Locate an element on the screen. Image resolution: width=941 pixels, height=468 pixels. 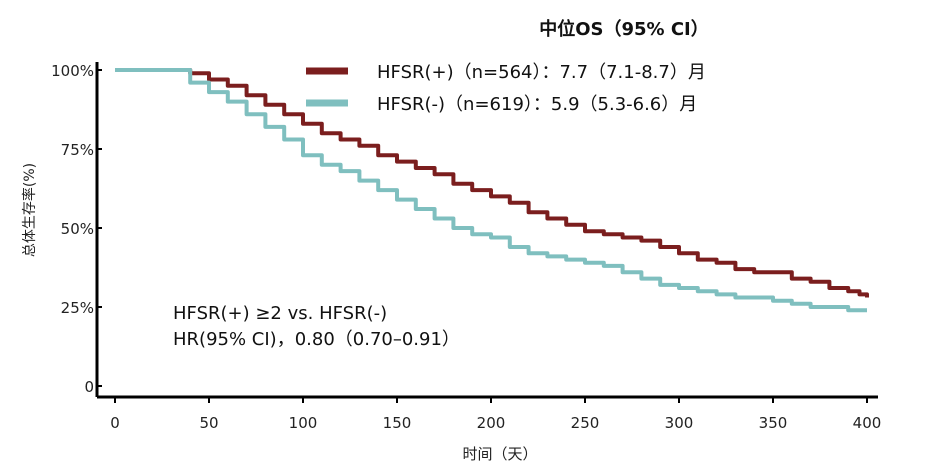
hr-annotation: HFSR(+) ≥2 vs. HFSR(-) is located at coordinates (280, 313).